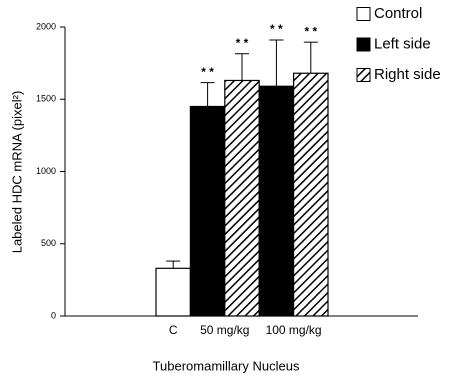 This screenshot has height=381, width=453. What do you see at coordinates (46, 99) in the screenshot?
I see `y-tick-label: 1500` at bounding box center [46, 99].